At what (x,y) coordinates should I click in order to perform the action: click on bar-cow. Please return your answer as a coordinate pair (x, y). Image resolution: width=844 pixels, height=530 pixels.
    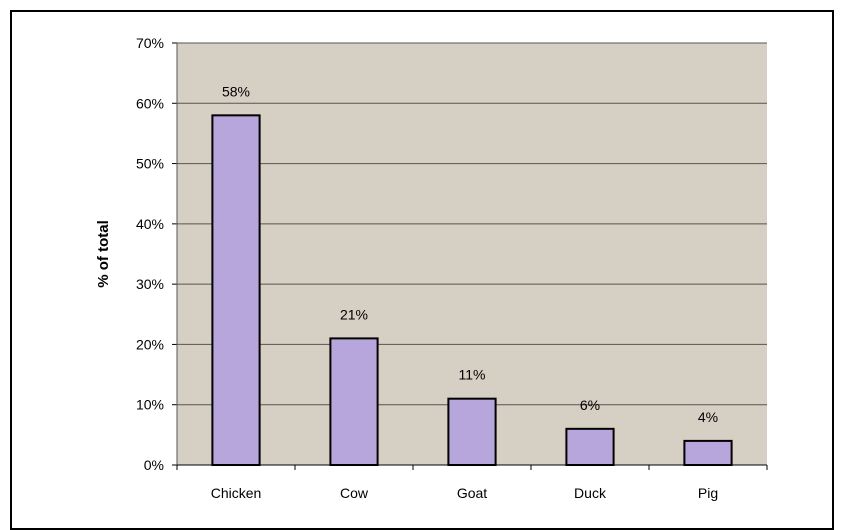
    Looking at the image, I should click on (354, 401).